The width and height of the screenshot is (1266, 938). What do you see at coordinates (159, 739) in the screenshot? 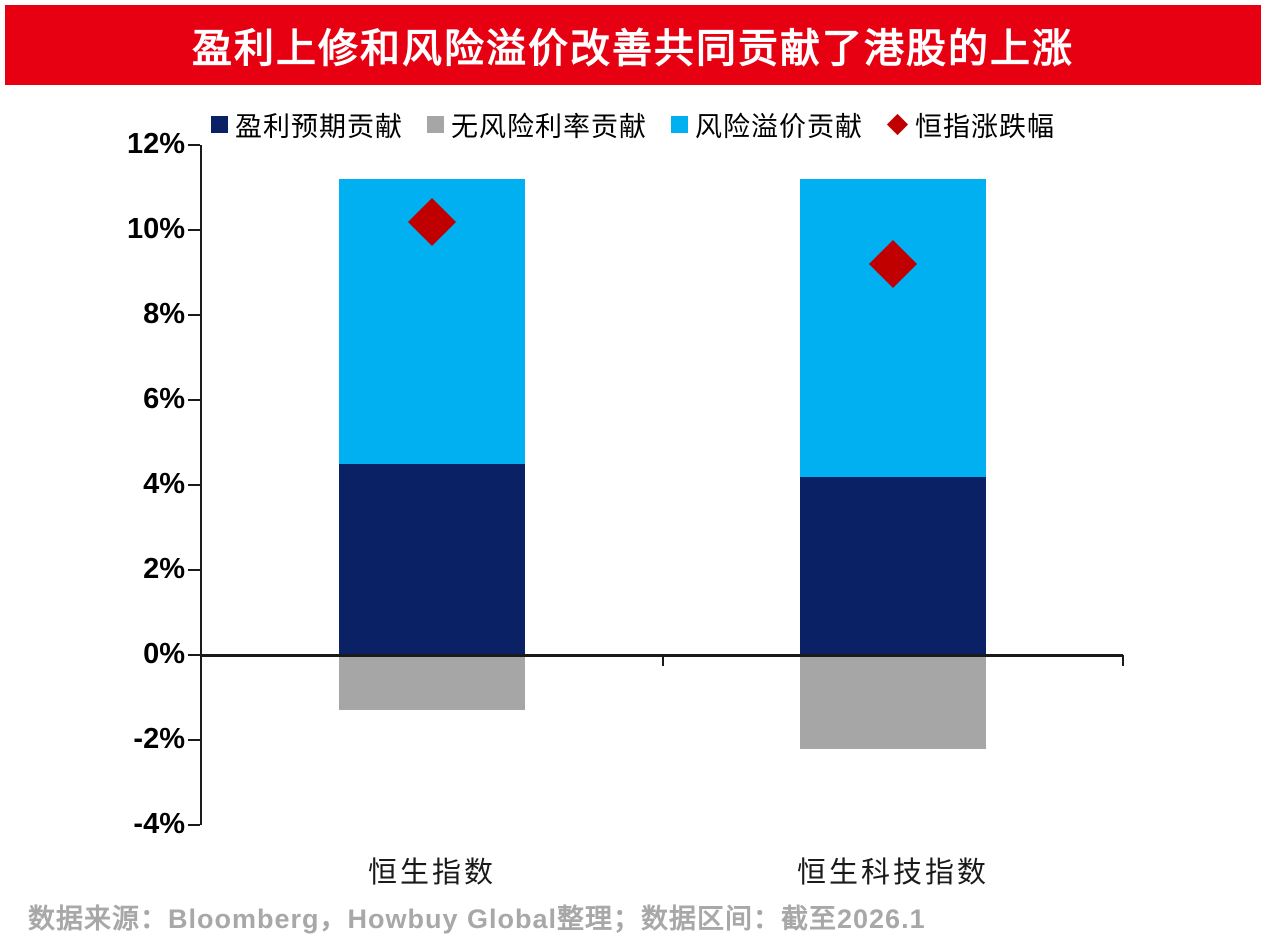
I see `y-tick-label: -2%` at bounding box center [159, 739].